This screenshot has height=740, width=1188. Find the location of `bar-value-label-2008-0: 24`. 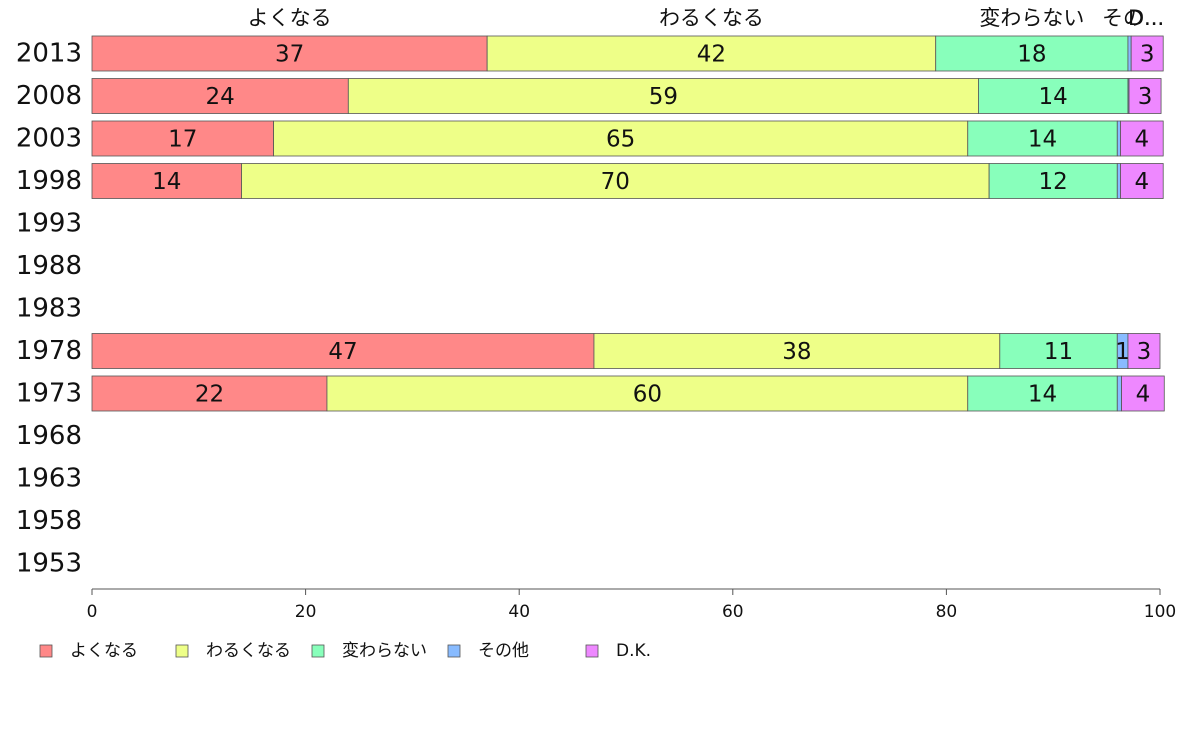

bar-value-label-2008-0: 24 is located at coordinates (220, 97).